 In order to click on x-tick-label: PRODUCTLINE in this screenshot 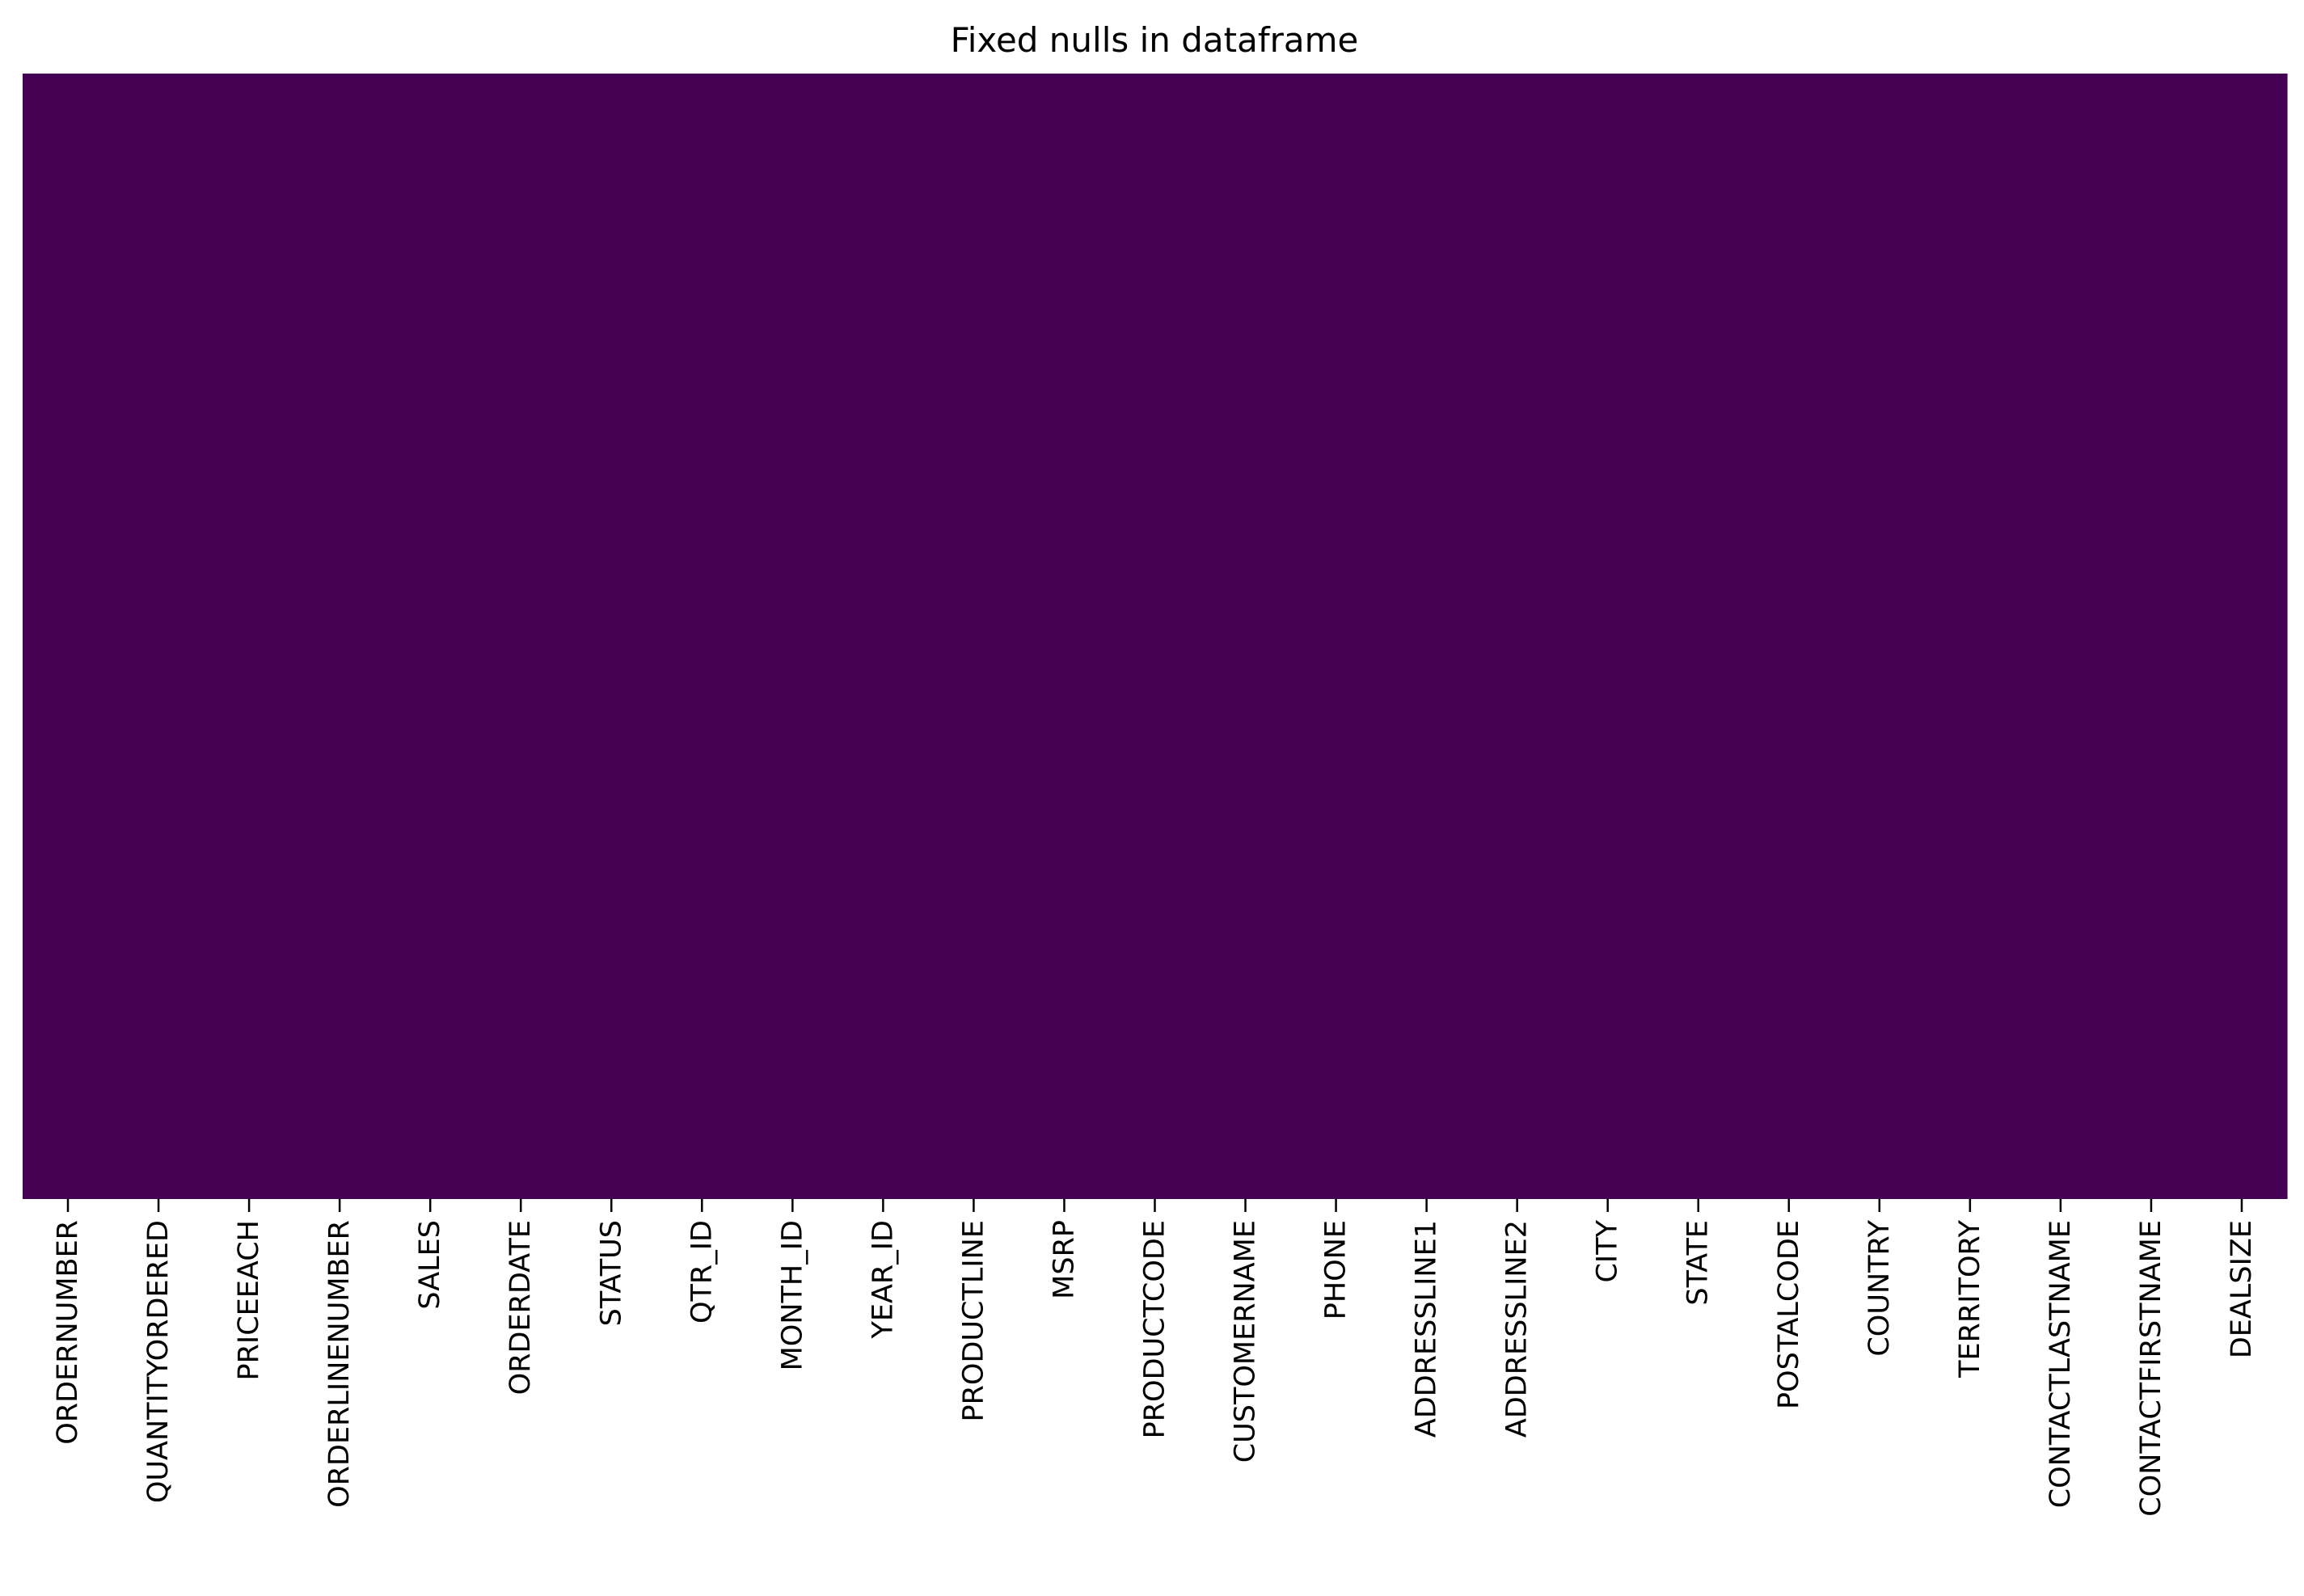, I will do `click(973, 1320)`.